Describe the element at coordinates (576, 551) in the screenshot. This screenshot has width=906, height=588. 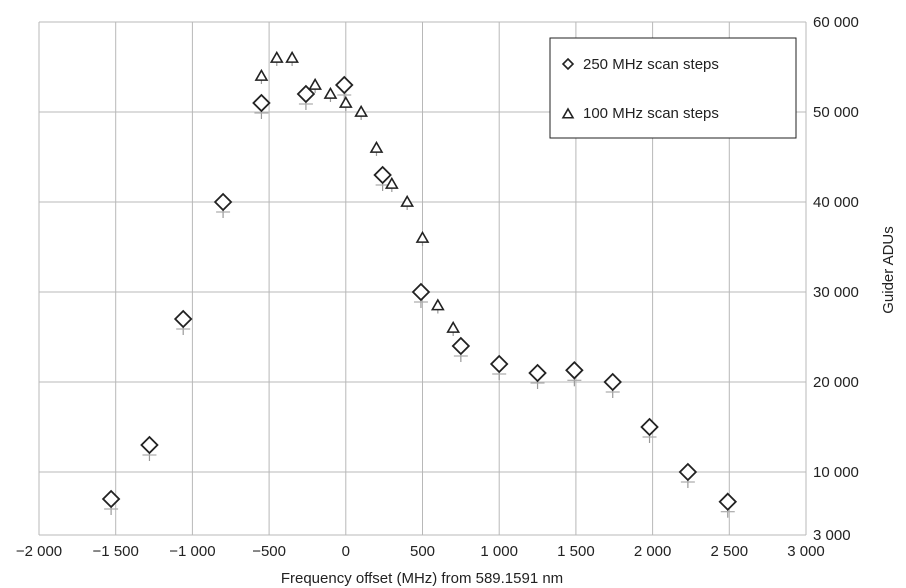
I see `x-tick-label: 1 500` at that location.